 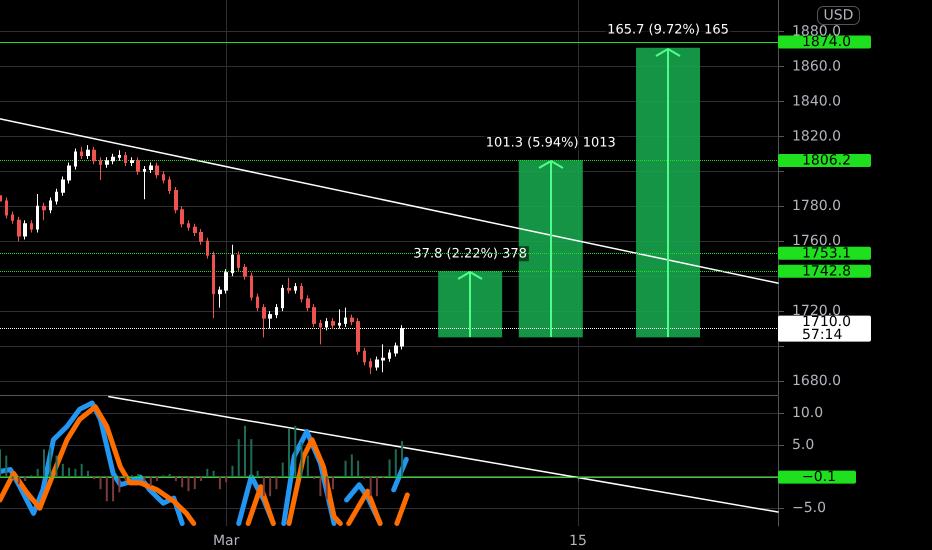 What do you see at coordinates (809, 508) in the screenshot?
I see `y-tick-label: −5.0` at bounding box center [809, 508].